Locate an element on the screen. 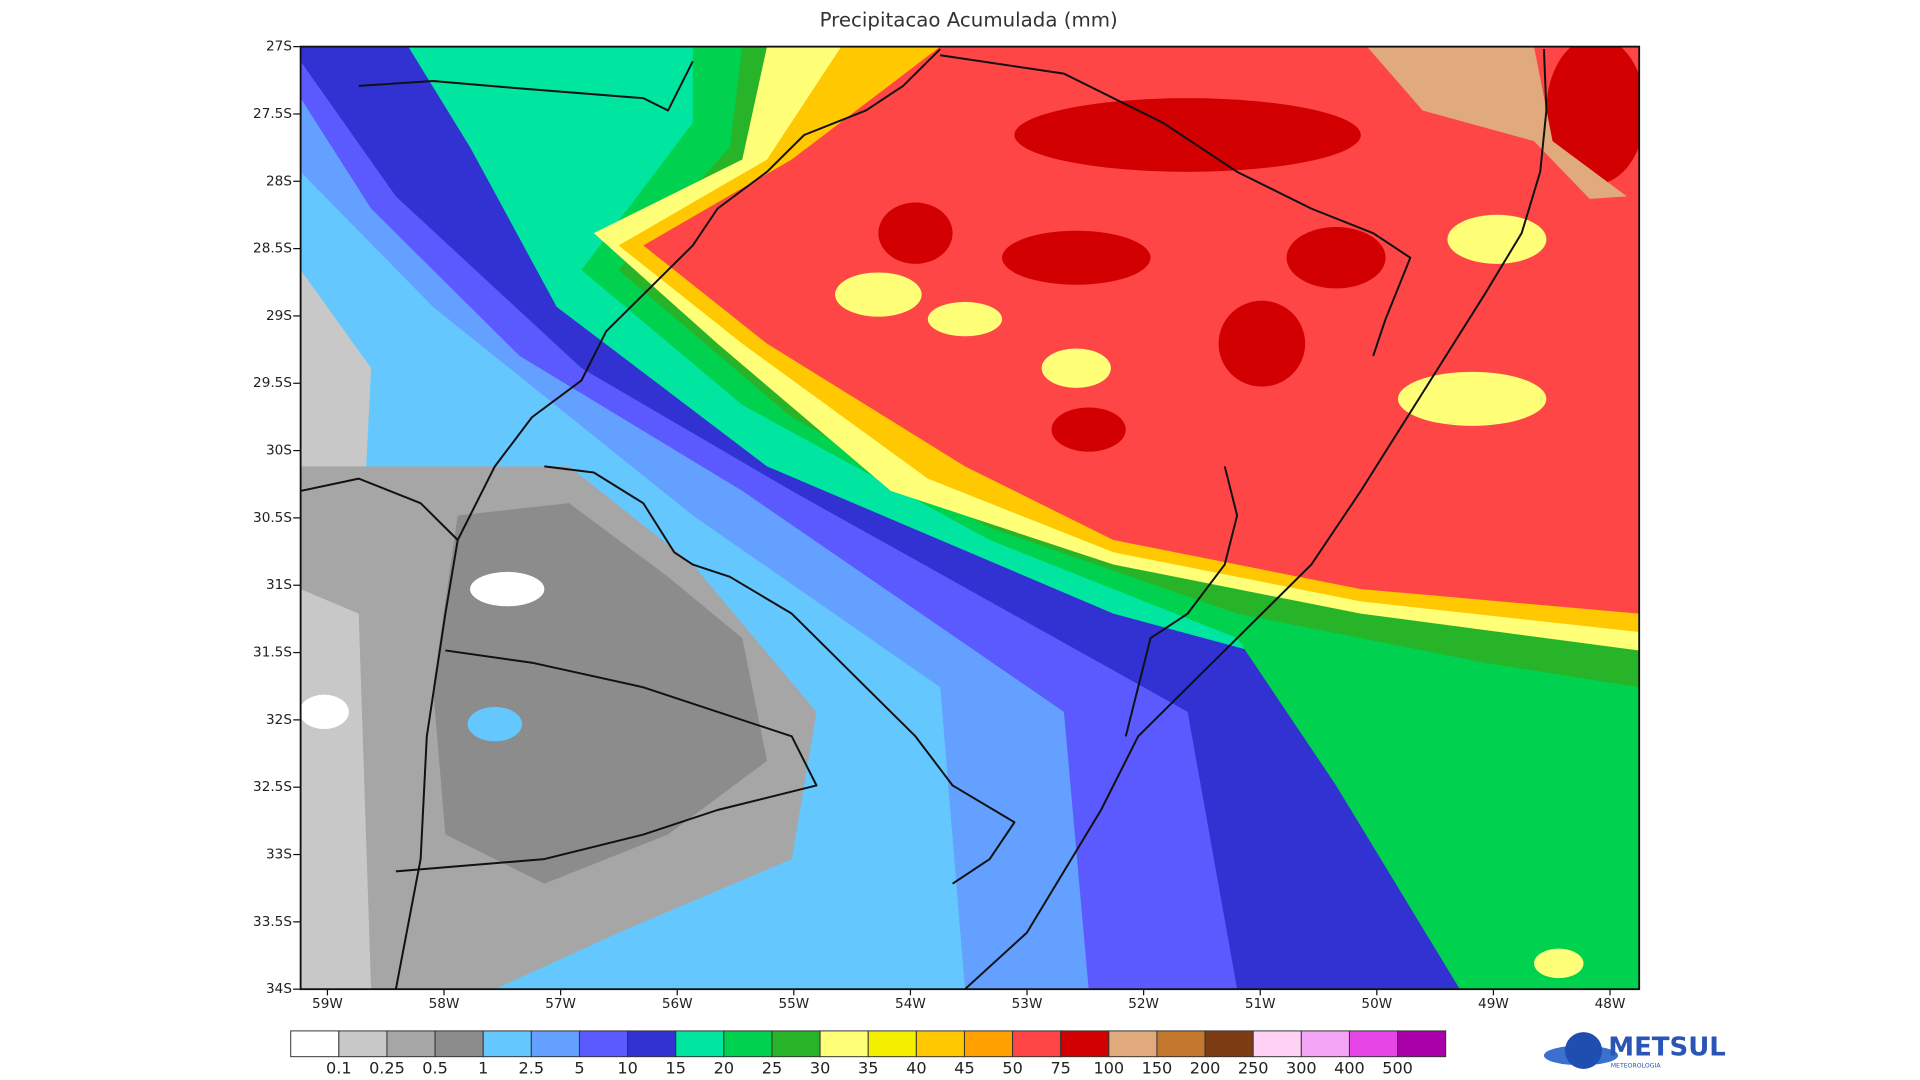 The image size is (1920, 1080). colorbar-label: 150 is located at coordinates (1157, 1067).